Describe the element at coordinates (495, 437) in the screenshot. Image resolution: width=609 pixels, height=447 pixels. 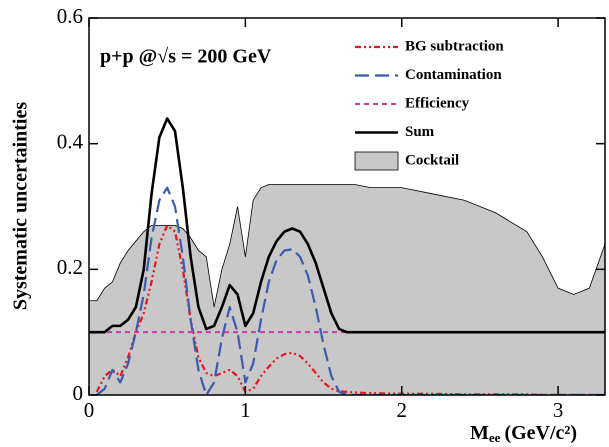
I see `x-label-sub: ee` at that location.